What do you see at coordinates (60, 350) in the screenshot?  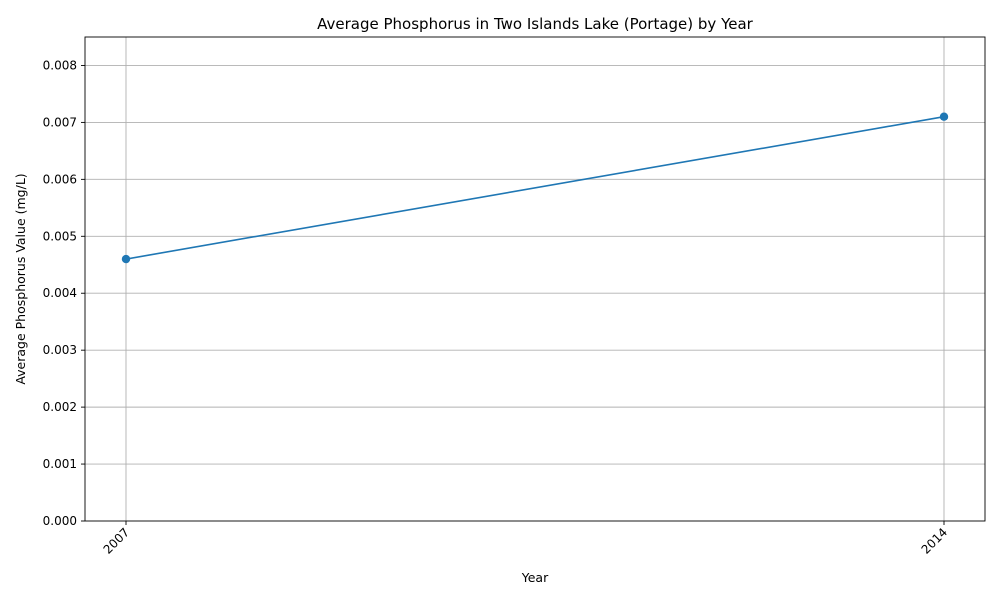 I see `y-tick-label: 0.003` at bounding box center [60, 350].